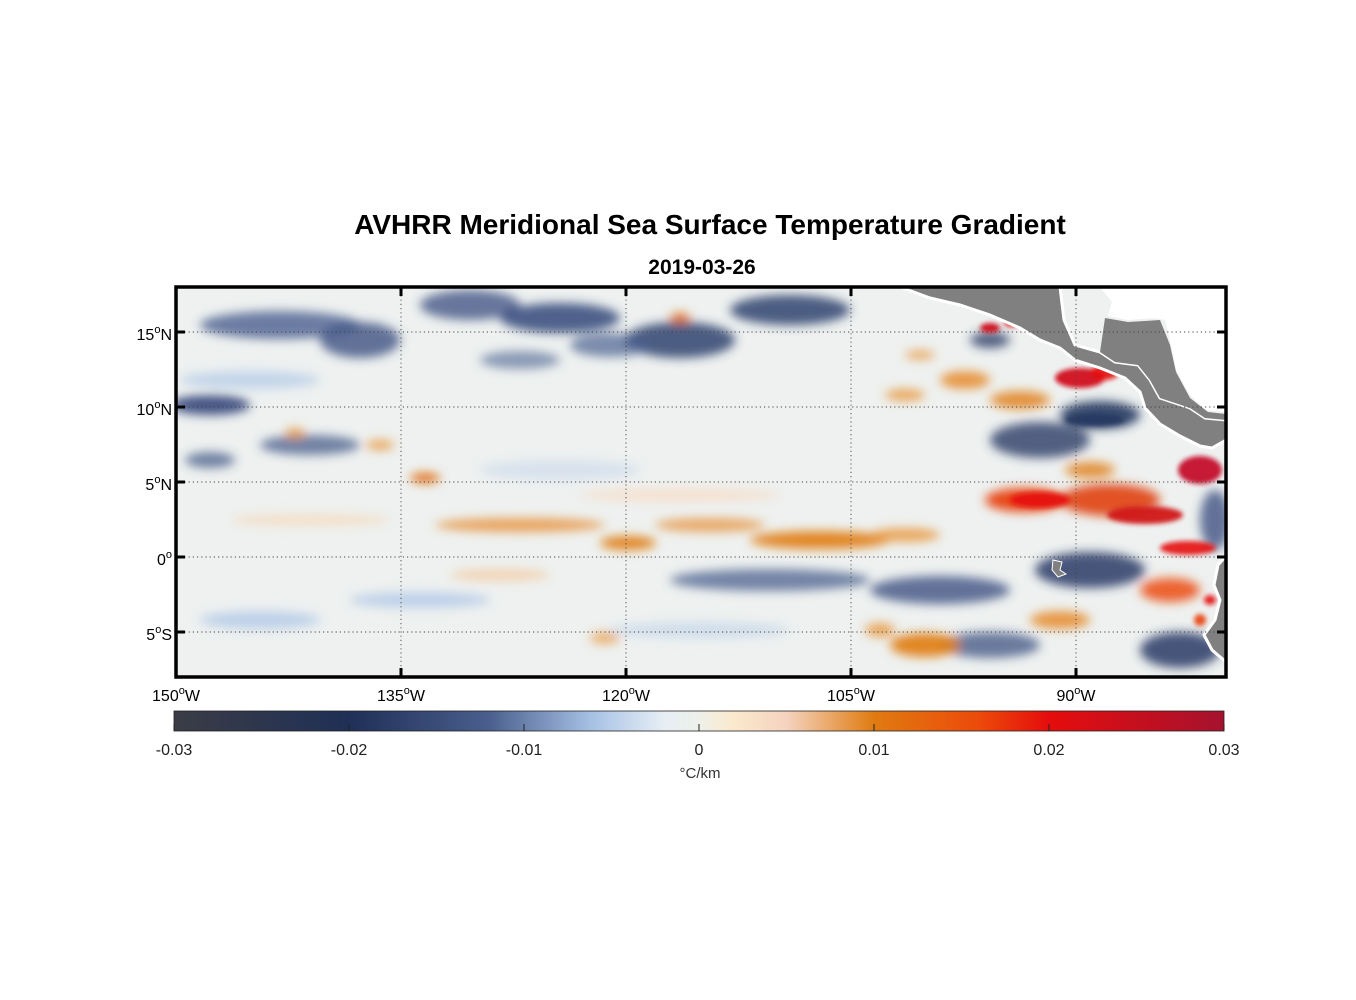 This screenshot has height=1000, width=1356. I want to click on land-galapagos, so click(1059, 568).